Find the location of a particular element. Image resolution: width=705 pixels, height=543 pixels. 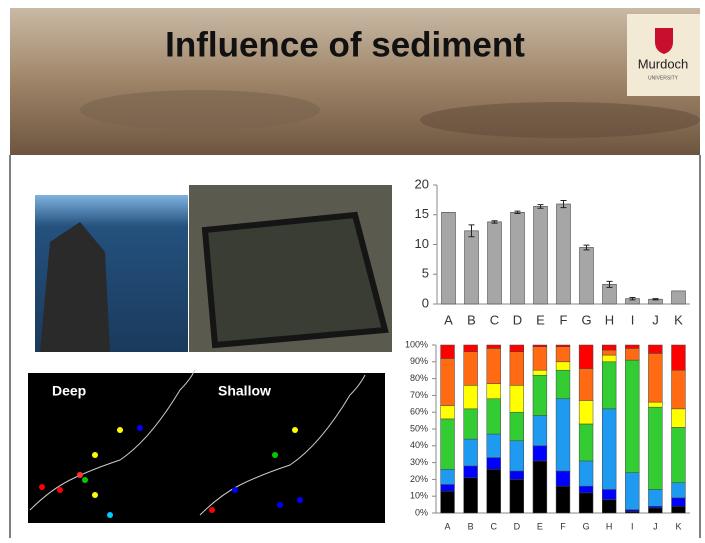

y-tick-label: 20 is located at coordinates (422, 183).